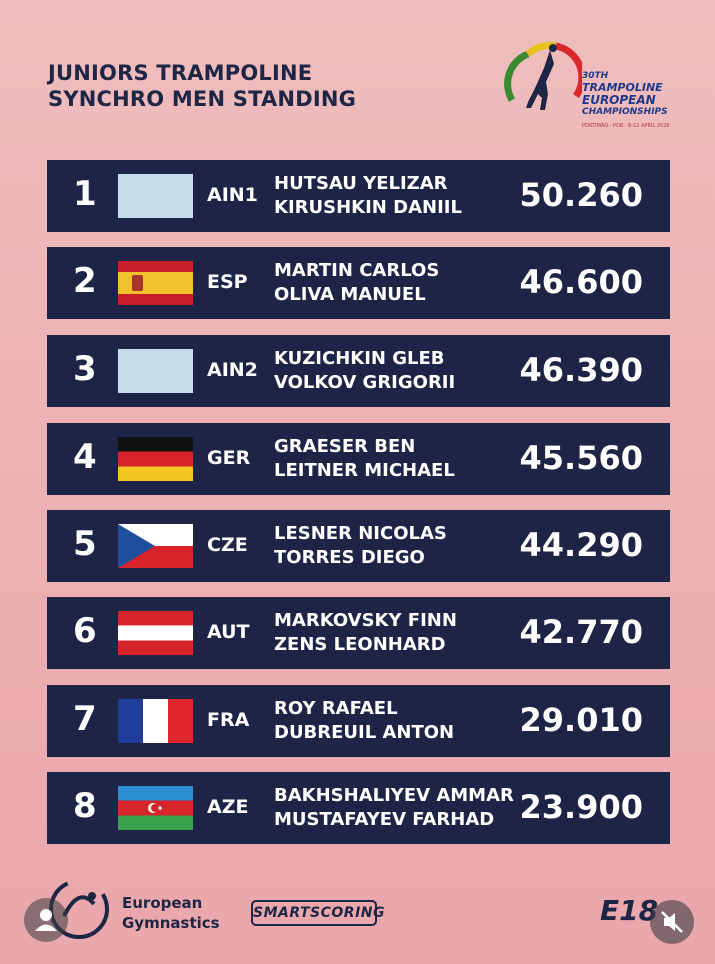 The height and width of the screenshot is (964, 715). Describe the element at coordinates (394, 808) in the screenshot. I see `athlete-names: BAKHSHALIYEV AMMAR MUSTAFAYEV FARHAD` at that location.